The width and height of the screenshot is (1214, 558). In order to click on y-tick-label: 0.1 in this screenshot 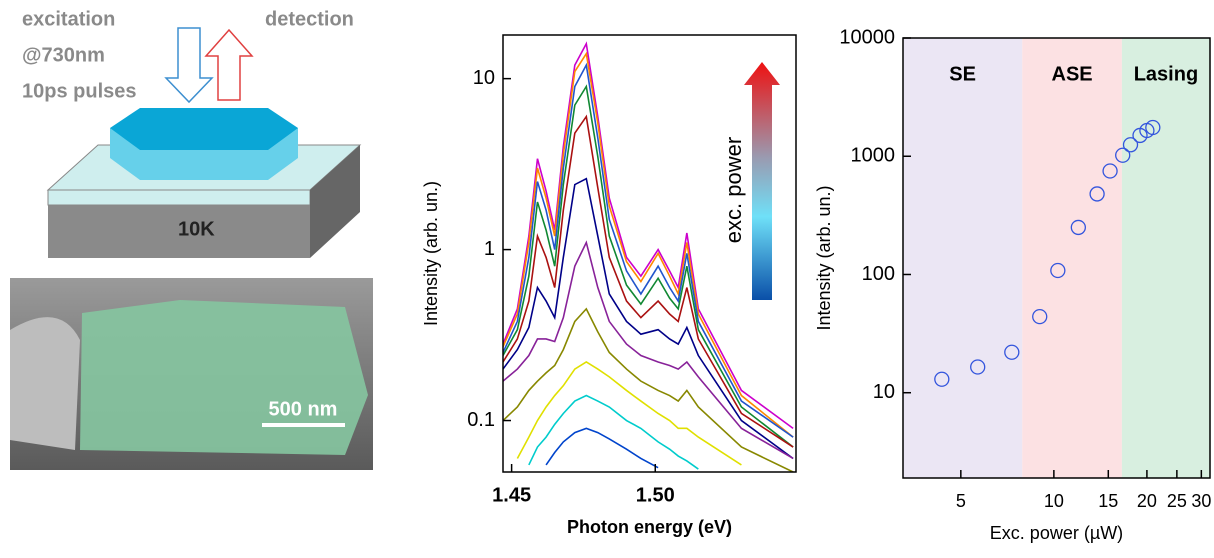, I will do `click(481, 420)`.